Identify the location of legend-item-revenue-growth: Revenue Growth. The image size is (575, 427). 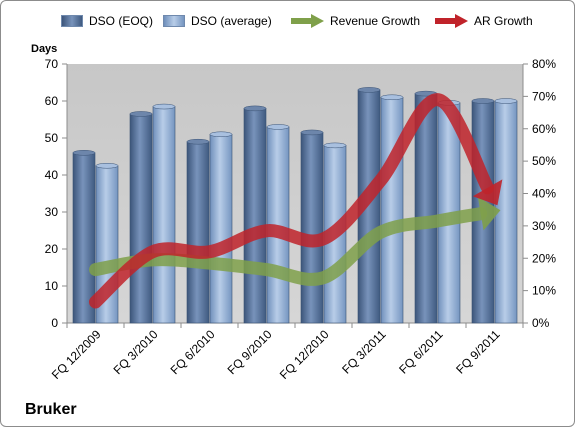
(354, 21).